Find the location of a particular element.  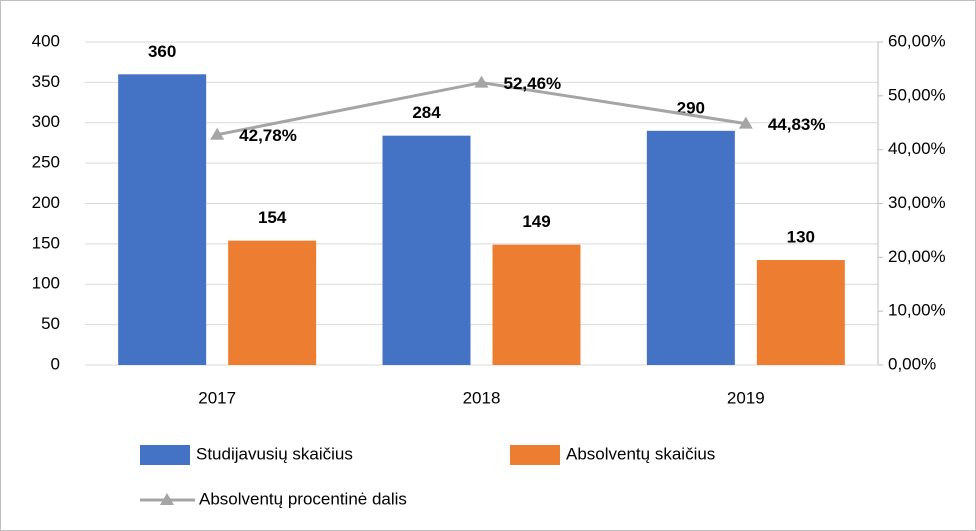

legend-label: Absolventų procentinė dalis is located at coordinates (303, 498).